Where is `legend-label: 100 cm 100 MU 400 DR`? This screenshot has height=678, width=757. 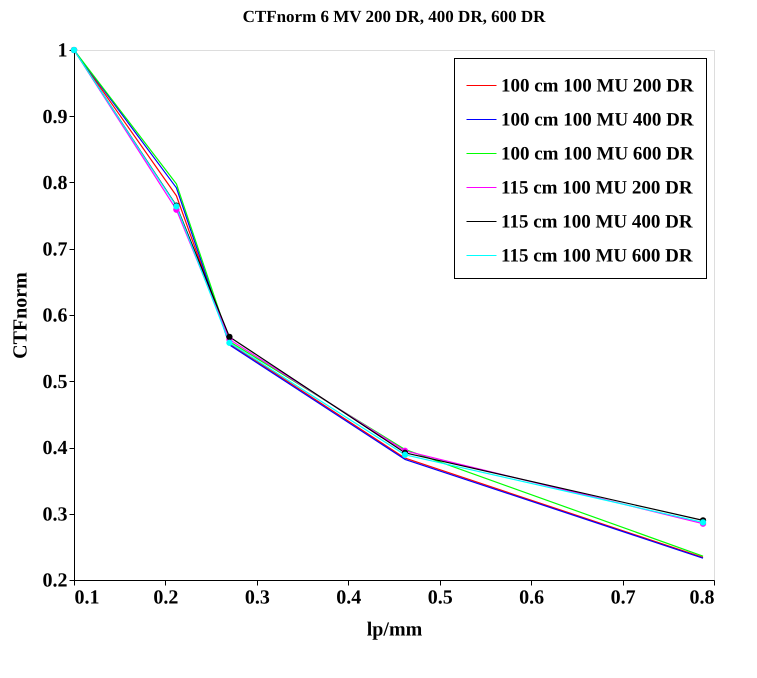 legend-label: 100 cm 100 MU 400 DR is located at coordinates (597, 120).